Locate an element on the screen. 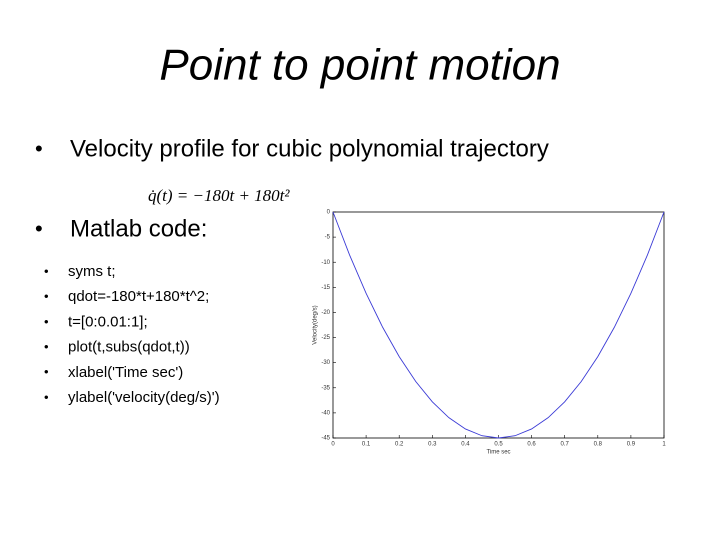  x-tick-label: 0.3 is located at coordinates (432, 445).